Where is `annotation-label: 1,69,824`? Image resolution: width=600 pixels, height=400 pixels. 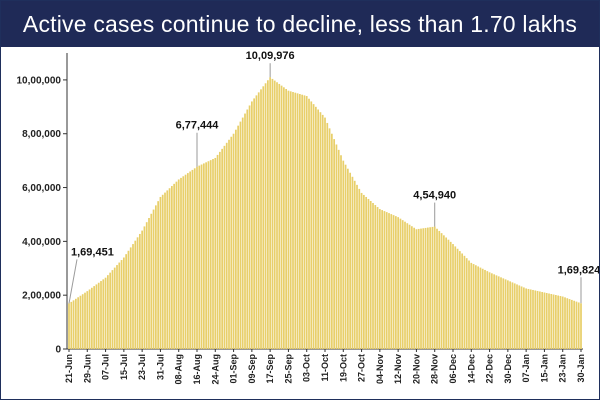
annotation-label: 1,69,824 is located at coordinates (578, 270).